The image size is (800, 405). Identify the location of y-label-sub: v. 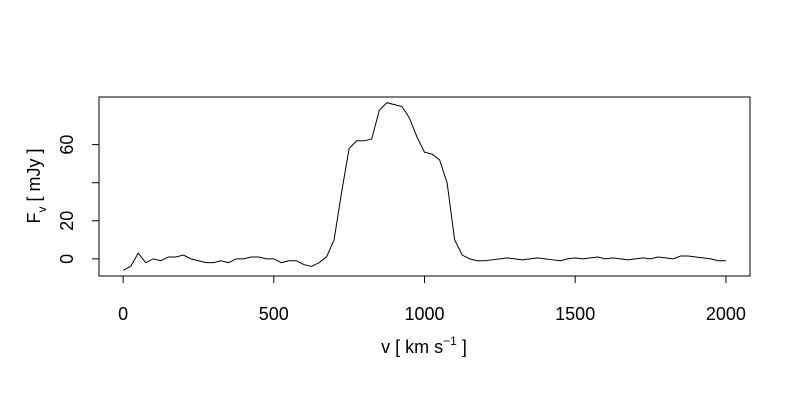
(42, 210).